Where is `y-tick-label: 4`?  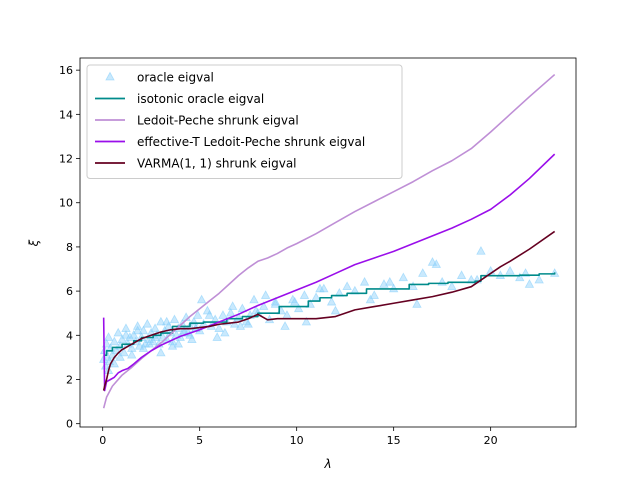
y-tick-label: 4 is located at coordinates (69, 335).